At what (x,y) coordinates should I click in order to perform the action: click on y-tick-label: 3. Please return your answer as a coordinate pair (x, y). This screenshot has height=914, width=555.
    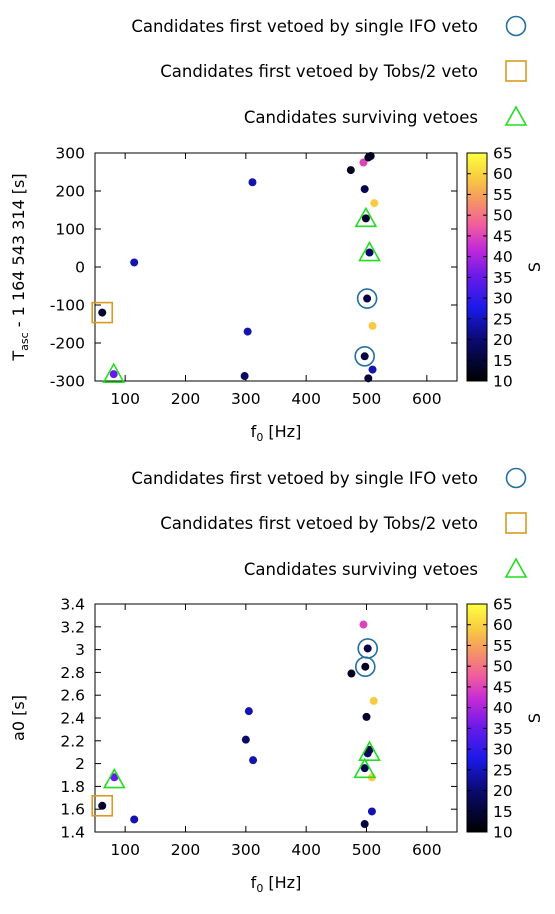
    Looking at the image, I should click on (80, 650).